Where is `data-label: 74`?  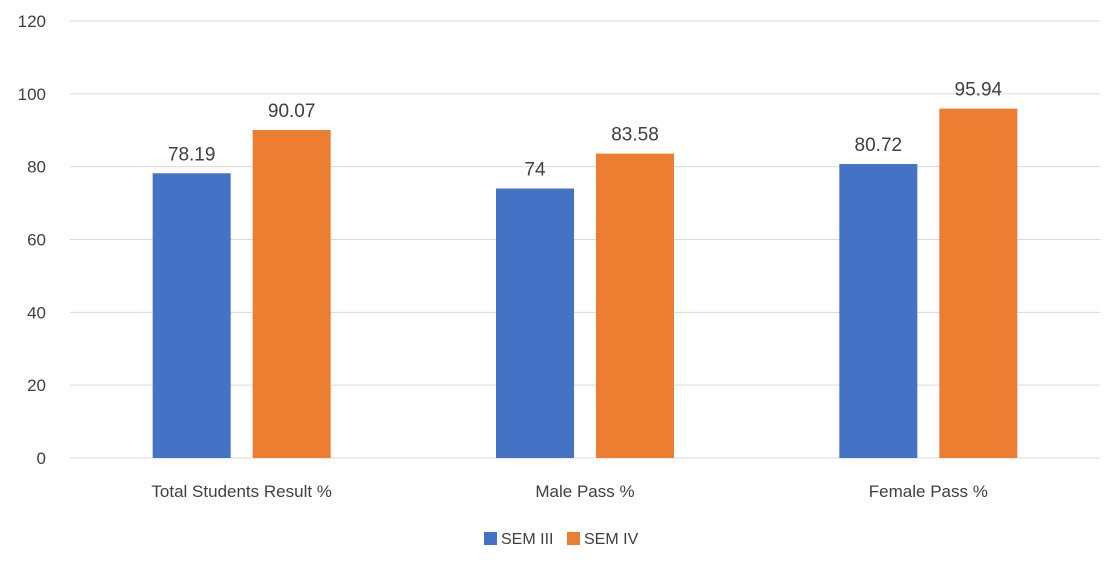 data-label: 74 is located at coordinates (535, 170).